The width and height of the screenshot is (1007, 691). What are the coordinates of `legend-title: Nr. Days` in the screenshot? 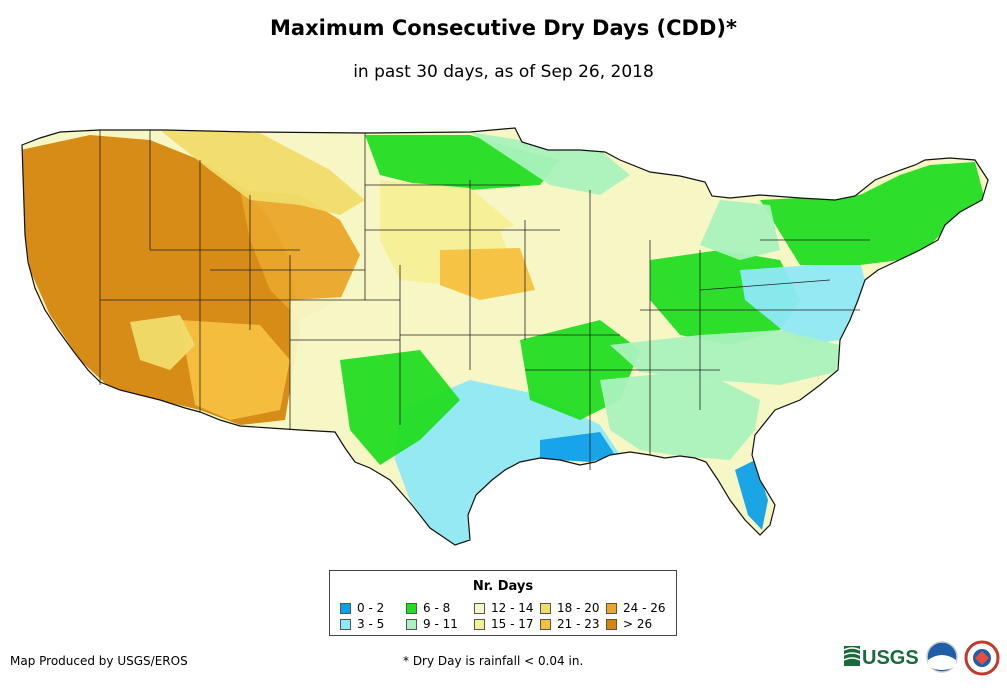 It's located at (503, 586).